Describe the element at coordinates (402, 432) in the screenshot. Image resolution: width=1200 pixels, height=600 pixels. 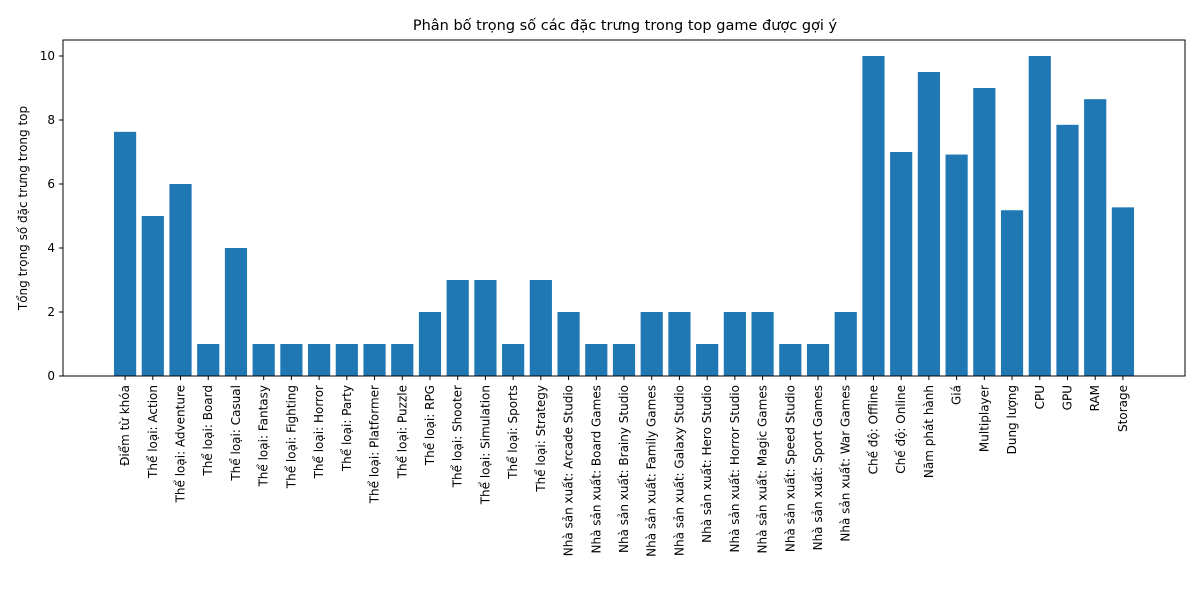
I see `x-tick-label: Thể loại: Puzzle` at that location.